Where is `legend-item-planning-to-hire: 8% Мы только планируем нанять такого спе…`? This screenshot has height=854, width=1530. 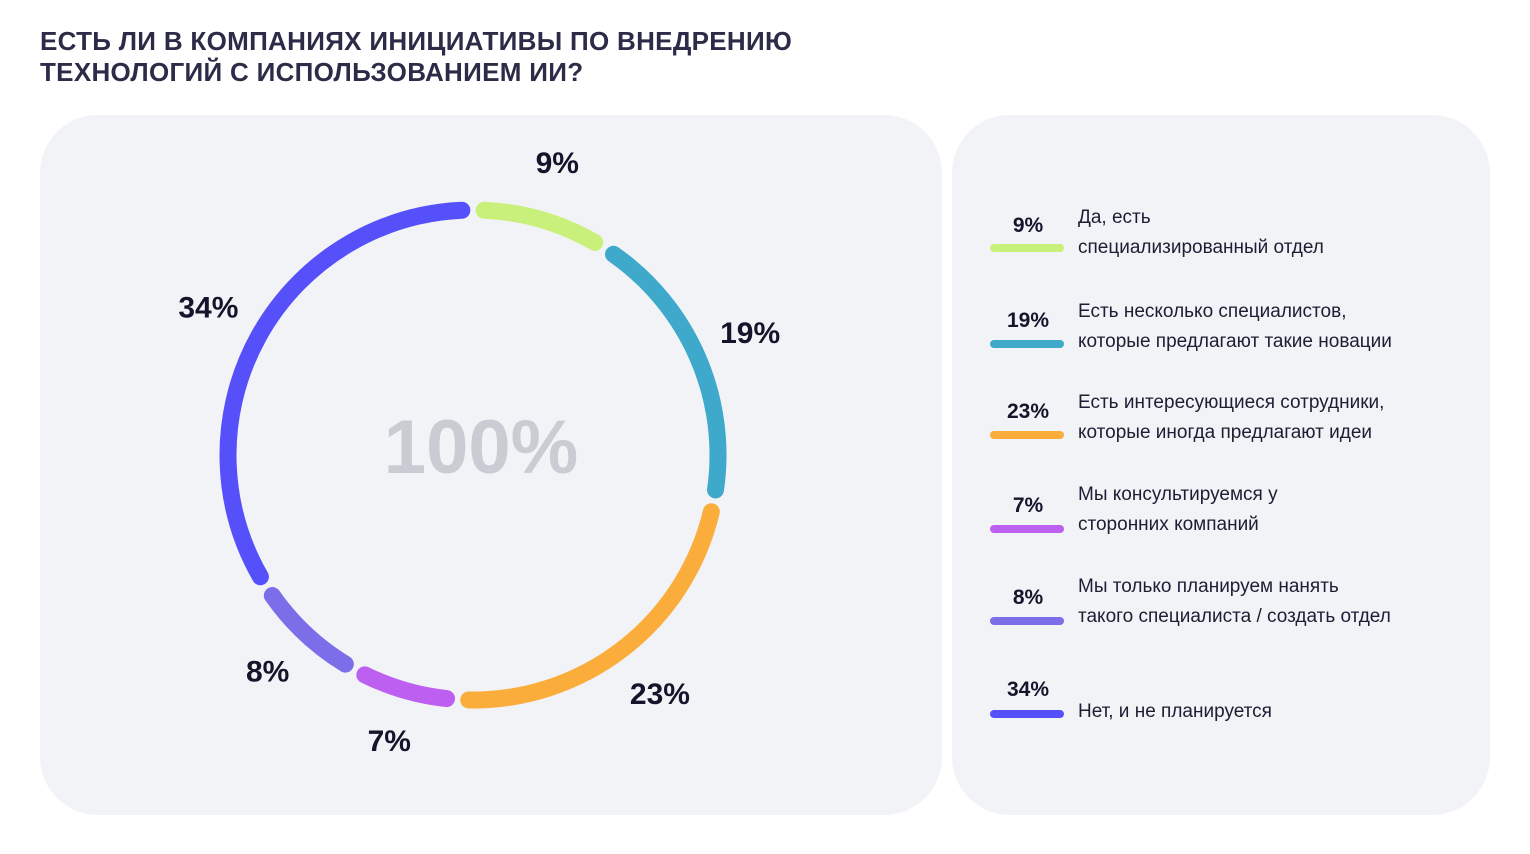
legend-item-planning-to-hire: 8% Мы только планируем нанять такого спе… is located at coordinates (1230, 607).